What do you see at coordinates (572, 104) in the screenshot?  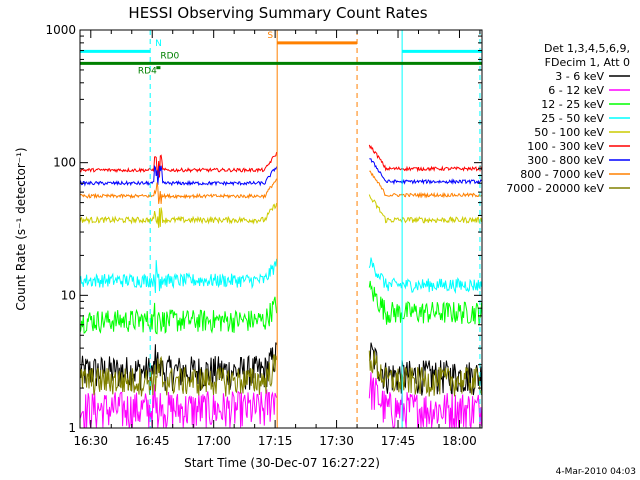 I see `legend-label-2: 12 - 25 keV` at bounding box center [572, 104].